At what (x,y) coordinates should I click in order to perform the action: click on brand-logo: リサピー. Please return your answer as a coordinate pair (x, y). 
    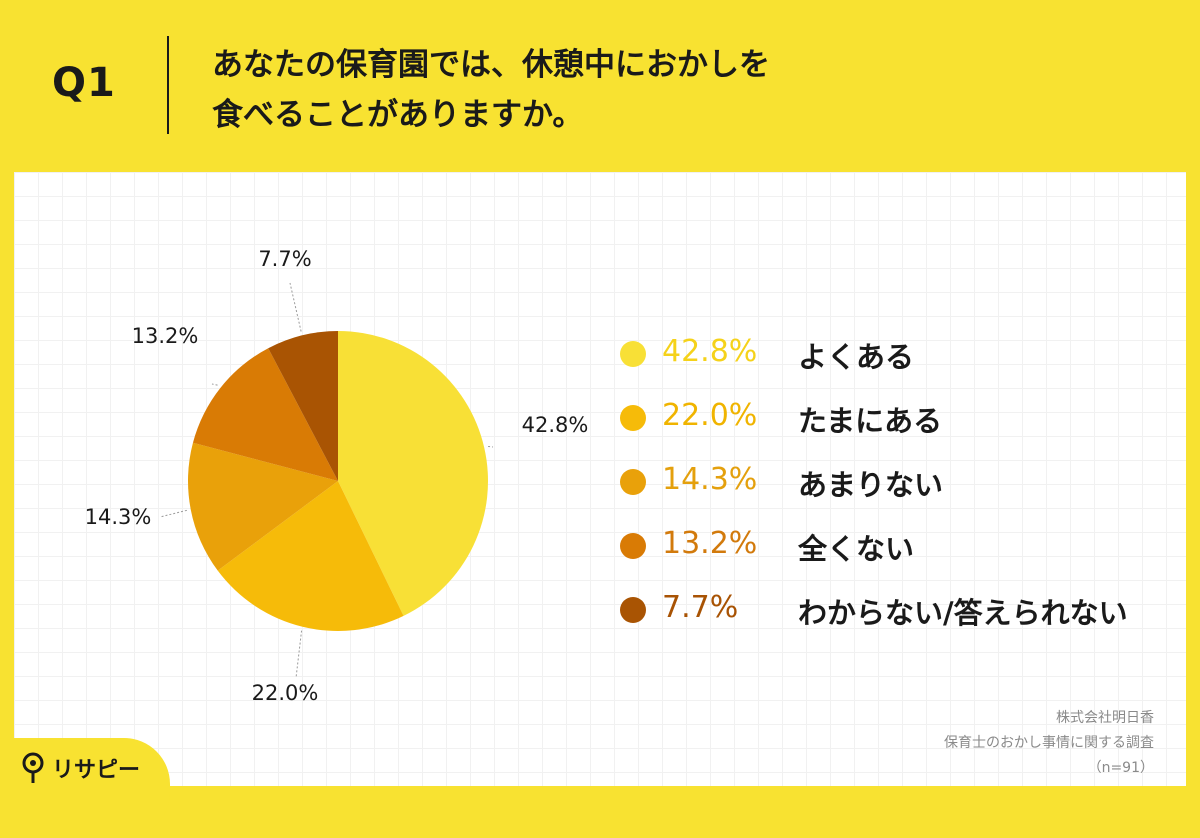
    Looking at the image, I should click on (80, 768).